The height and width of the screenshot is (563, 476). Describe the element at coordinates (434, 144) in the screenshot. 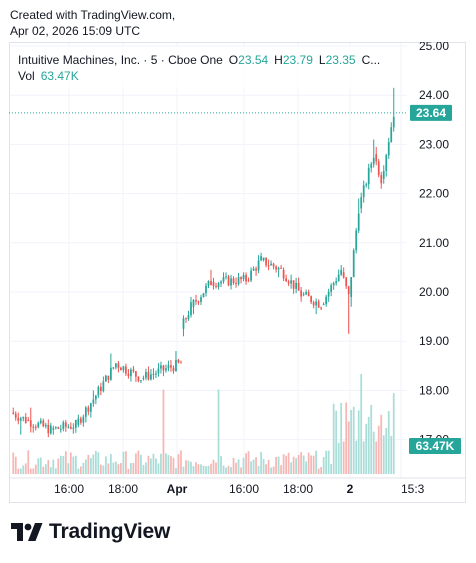

I see `price-axis-tick: 23.00` at that location.